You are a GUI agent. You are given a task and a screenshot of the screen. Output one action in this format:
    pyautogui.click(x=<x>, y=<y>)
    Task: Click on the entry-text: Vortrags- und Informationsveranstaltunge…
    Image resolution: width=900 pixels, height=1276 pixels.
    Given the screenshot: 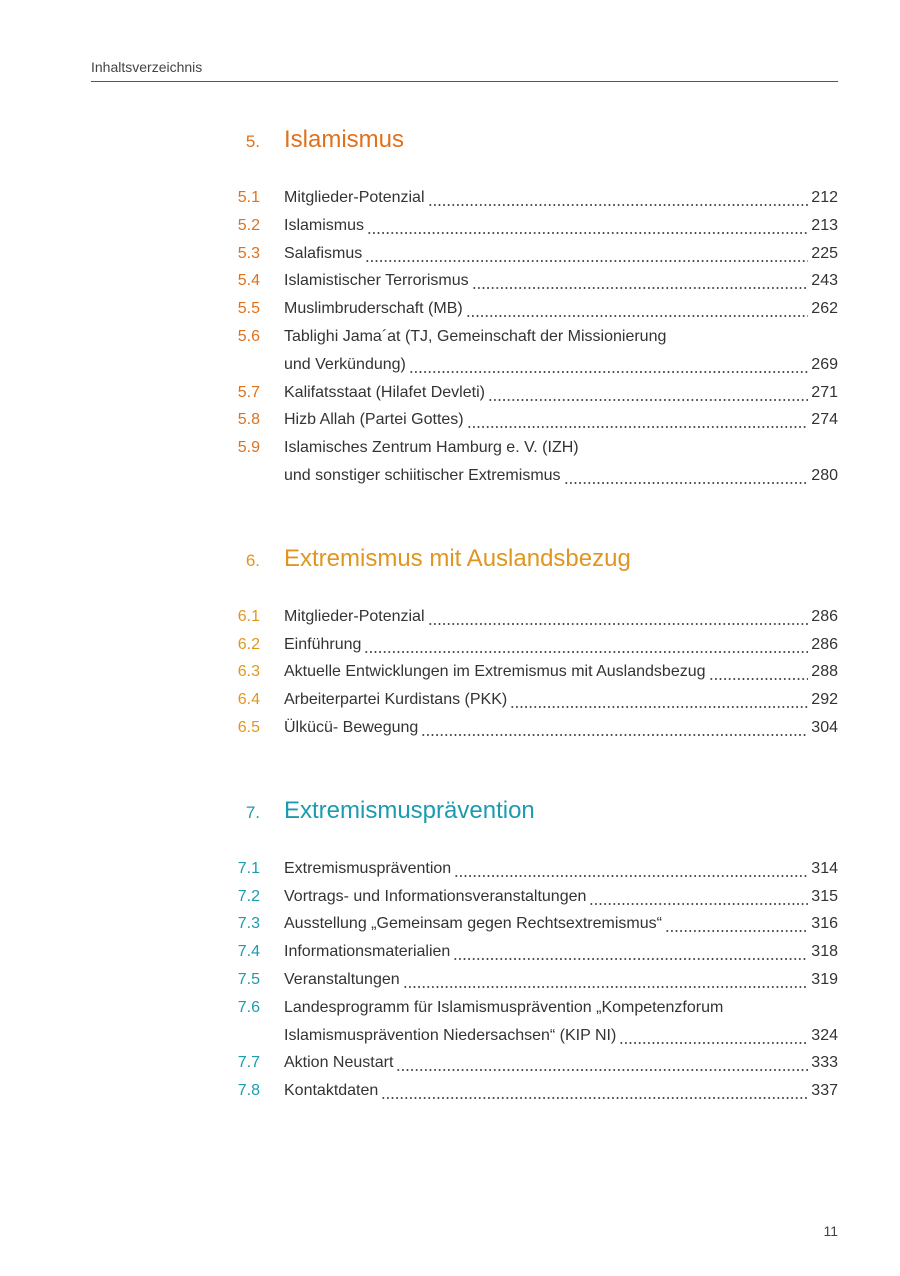 What is the action you would take?
    pyautogui.click(x=435, y=896)
    